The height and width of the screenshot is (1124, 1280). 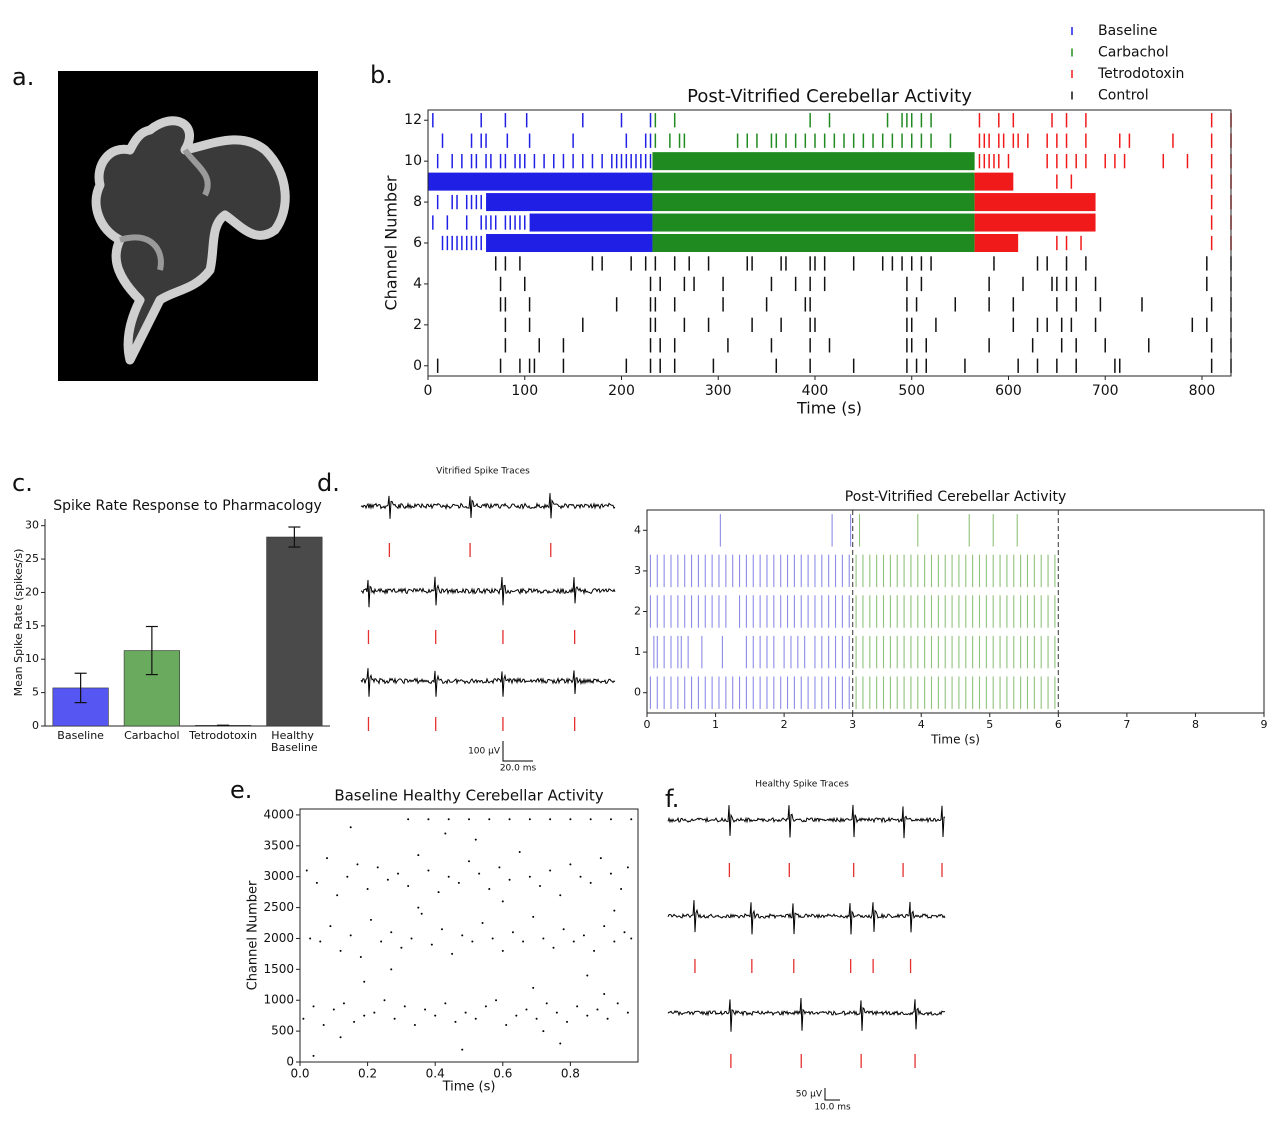 I want to click on legend-label: Carbachol, so click(x=1133, y=53).